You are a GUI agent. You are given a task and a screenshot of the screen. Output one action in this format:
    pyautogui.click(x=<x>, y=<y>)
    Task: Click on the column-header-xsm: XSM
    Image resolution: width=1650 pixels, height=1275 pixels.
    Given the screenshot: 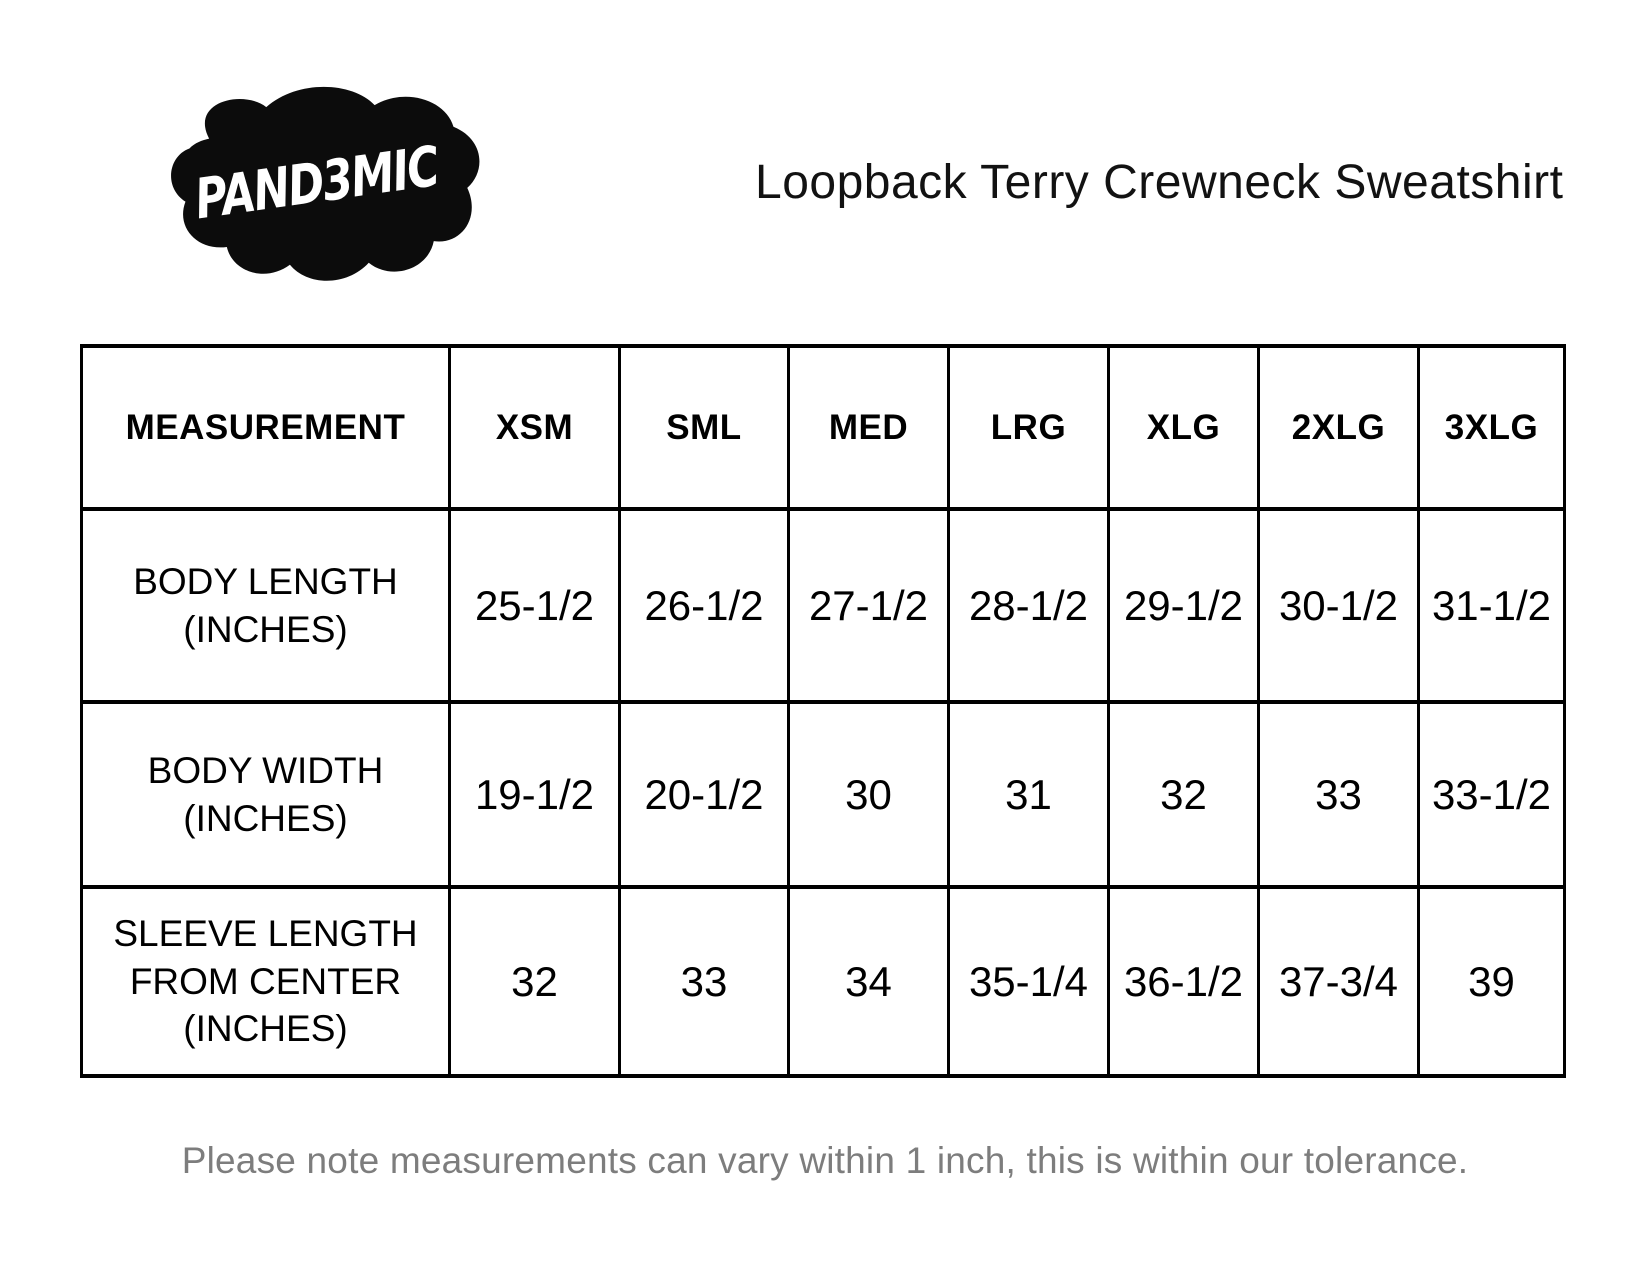 What is the action you would take?
    pyautogui.click(x=534, y=427)
    